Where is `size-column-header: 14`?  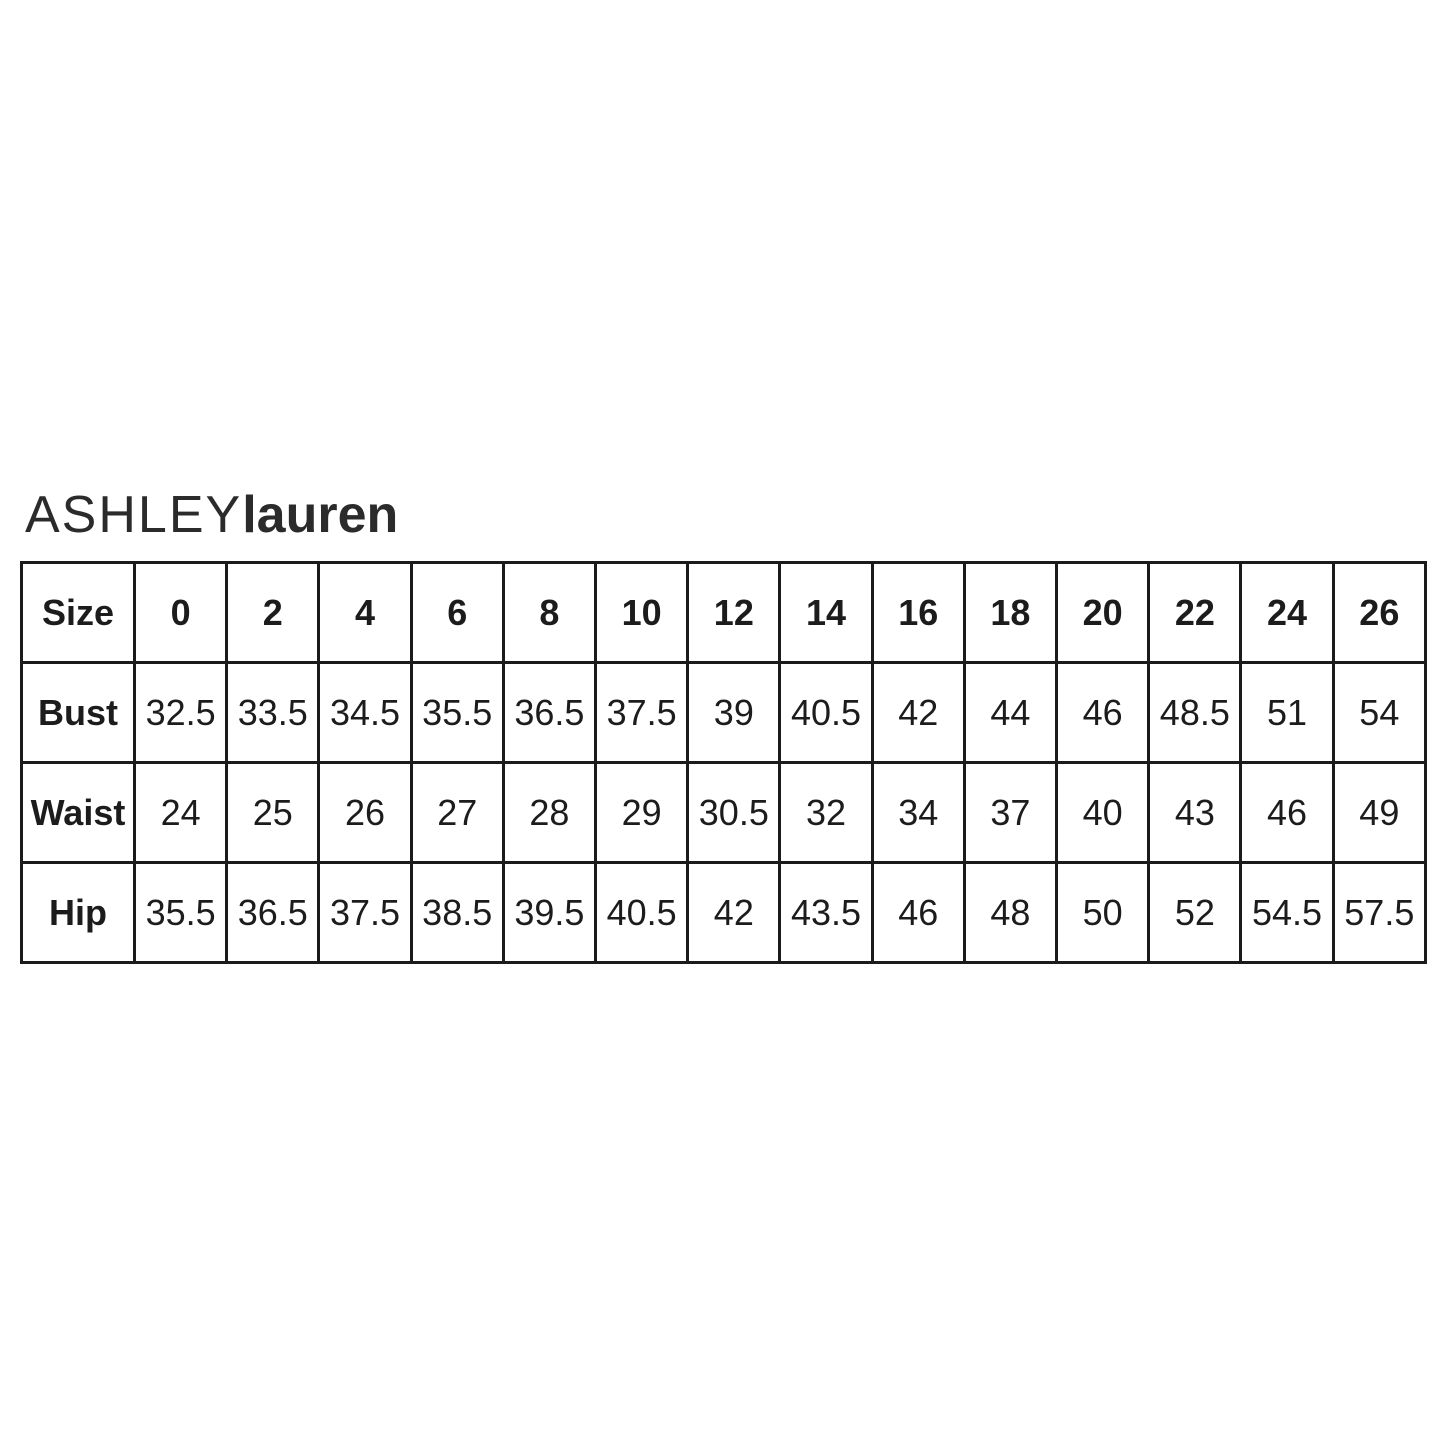 size-column-header: 14 is located at coordinates (826, 612).